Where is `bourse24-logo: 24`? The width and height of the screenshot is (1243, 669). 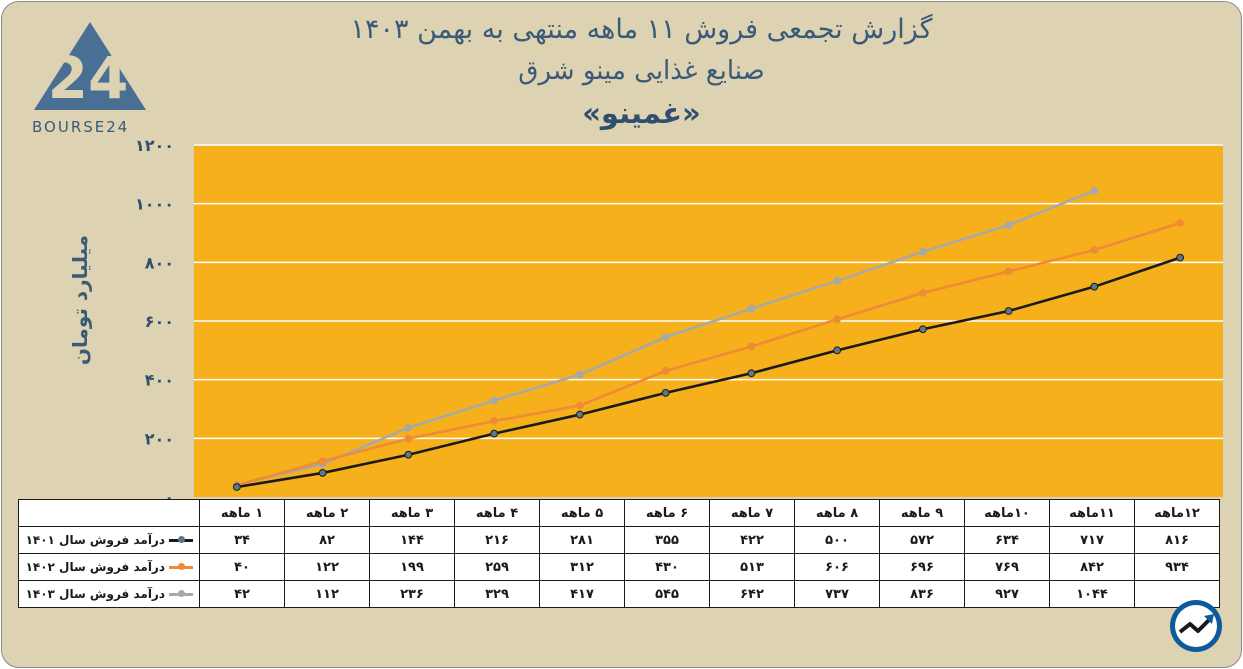 bourse24-logo: 24 is located at coordinates (90, 67).